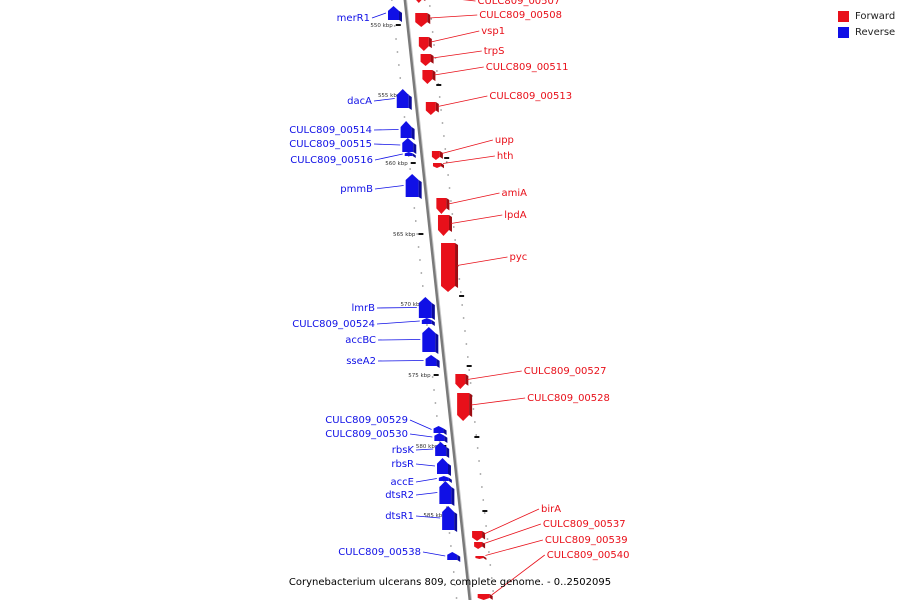 The width and height of the screenshot is (900, 600). What do you see at coordinates (530, 96) in the screenshot?
I see `forward-gene-label: CULC809_00513` at bounding box center [530, 96].